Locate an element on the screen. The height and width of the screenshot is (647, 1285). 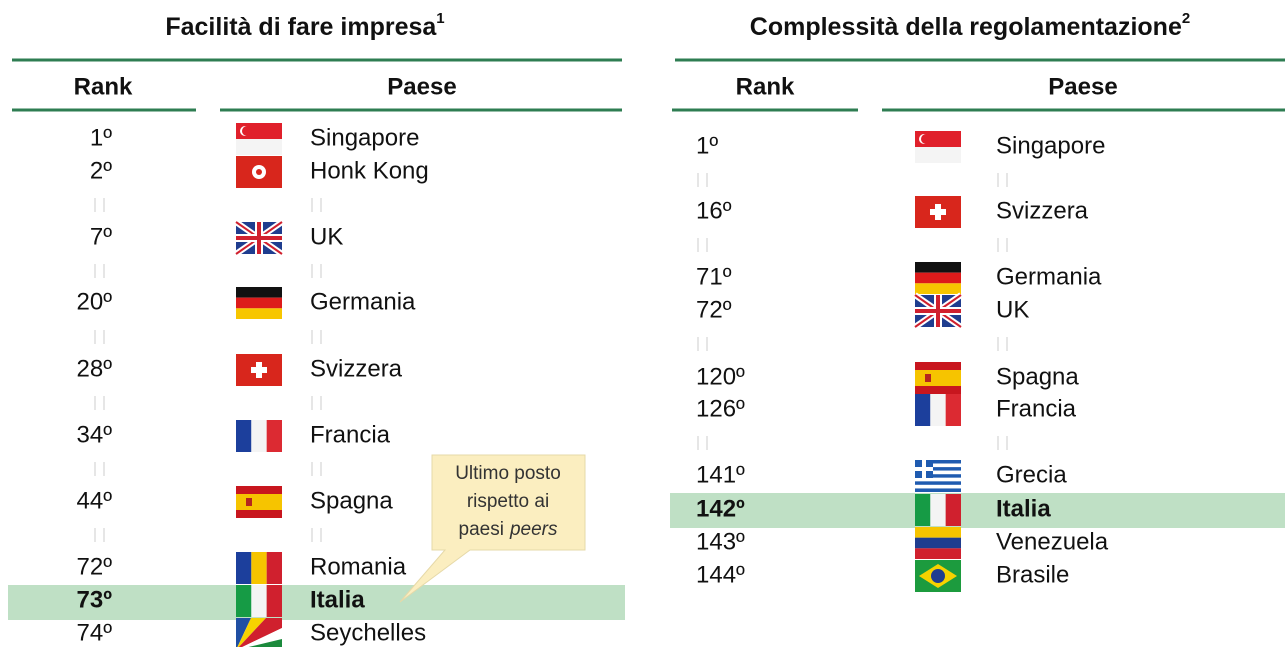
rank: 28º is located at coordinates (95, 368).